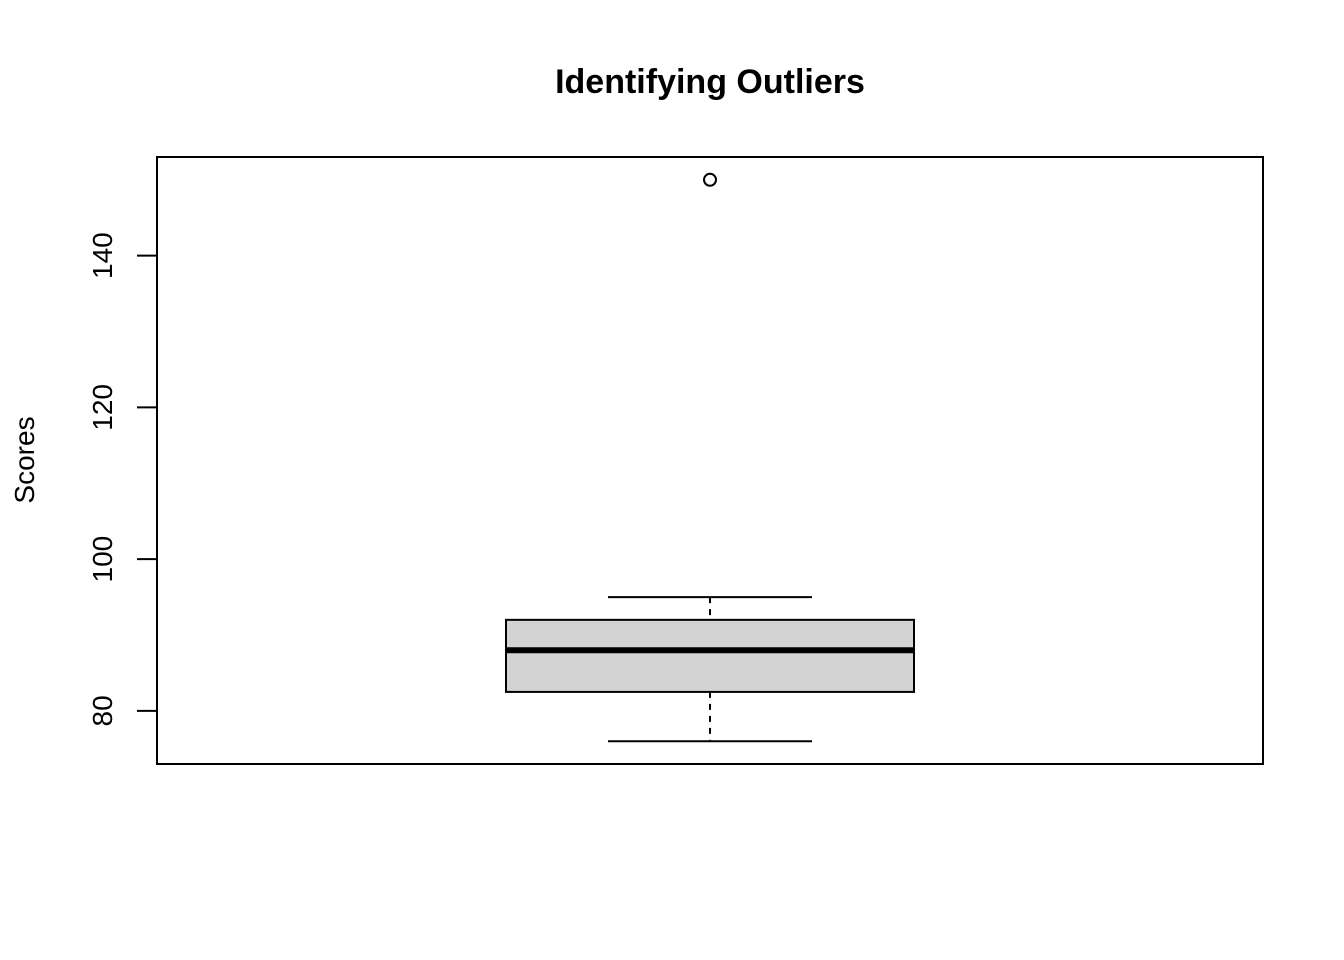 This screenshot has width=1344, height=960. I want to click on outlier-point, so click(710, 179).